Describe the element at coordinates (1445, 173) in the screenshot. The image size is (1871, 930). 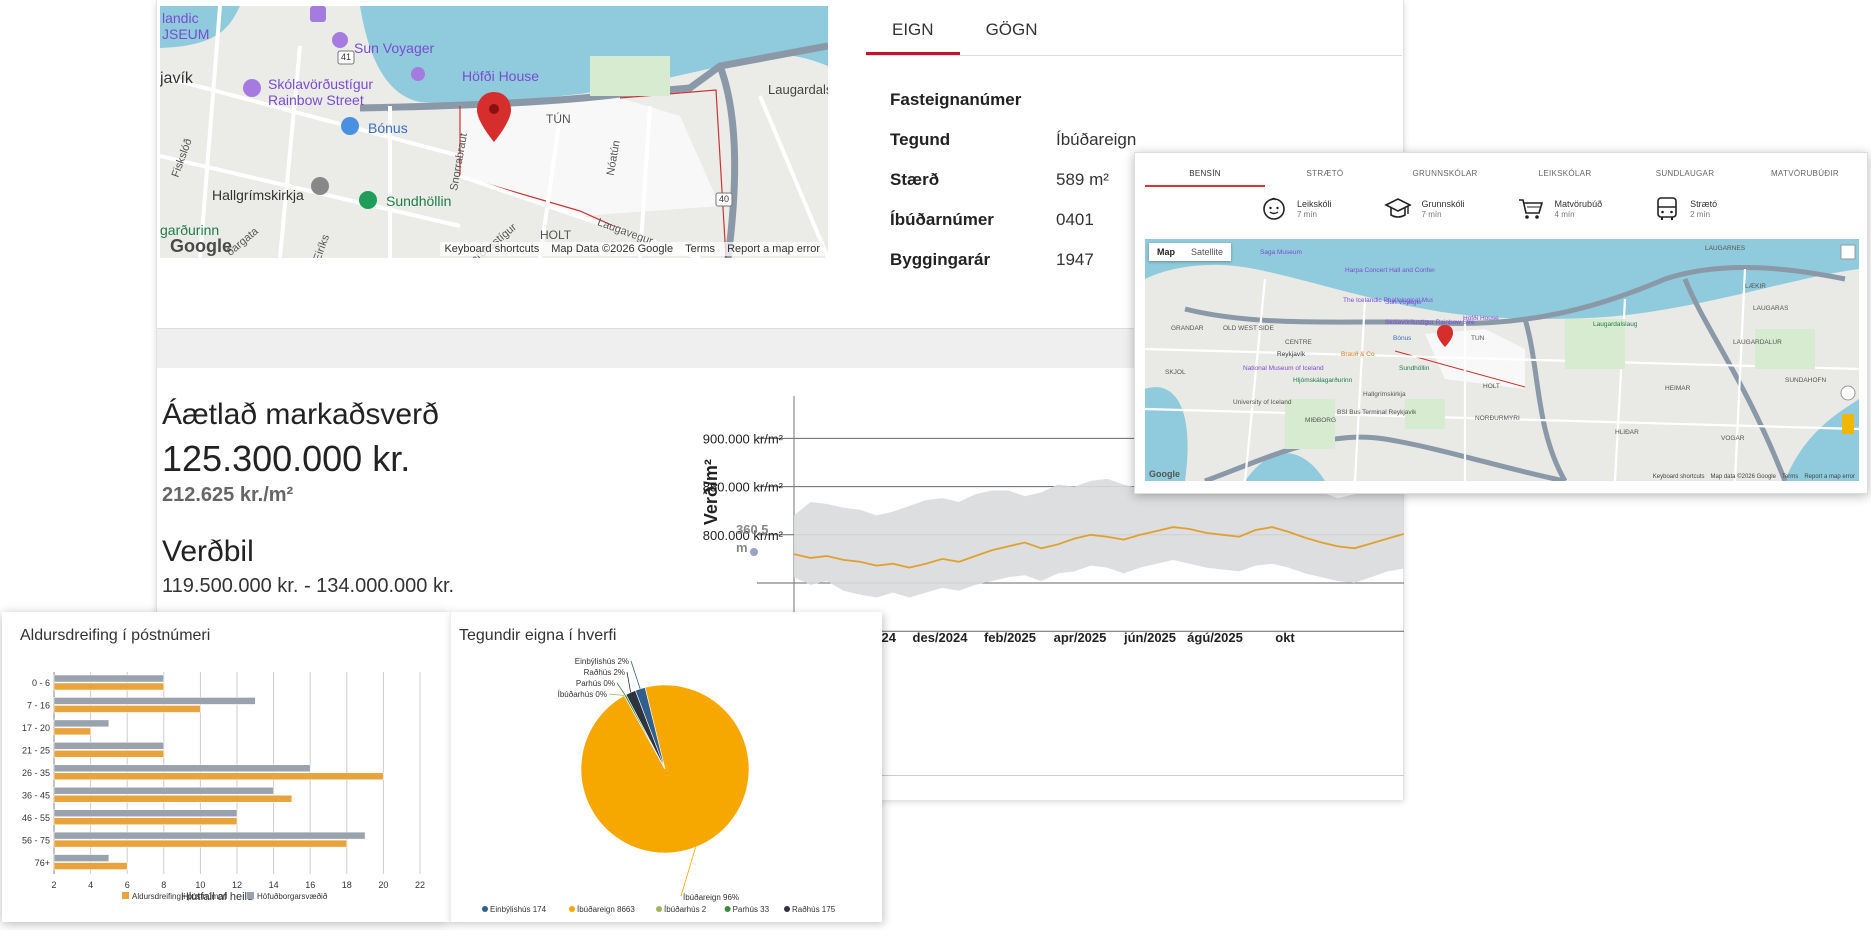
I see `tab-grunnskolar: GRUNNSKÓLAR` at that location.